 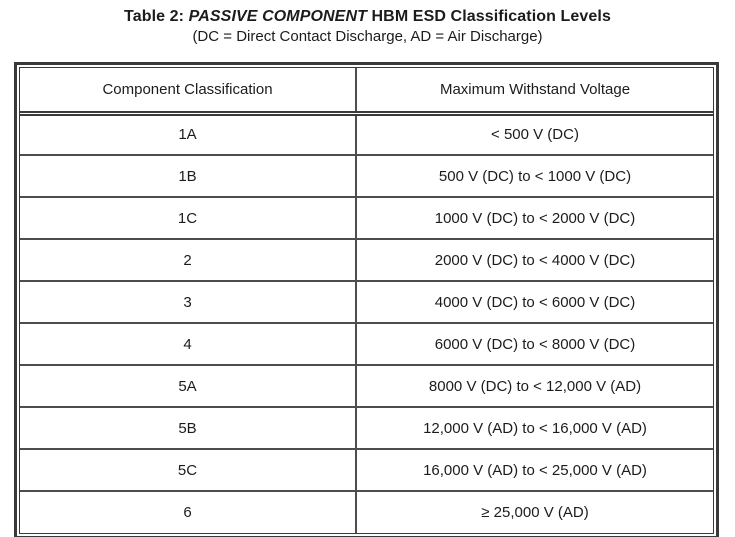 I want to click on table-row: 2 2000 V (DC) to < 4000 V (DC), so click(x=366, y=259).